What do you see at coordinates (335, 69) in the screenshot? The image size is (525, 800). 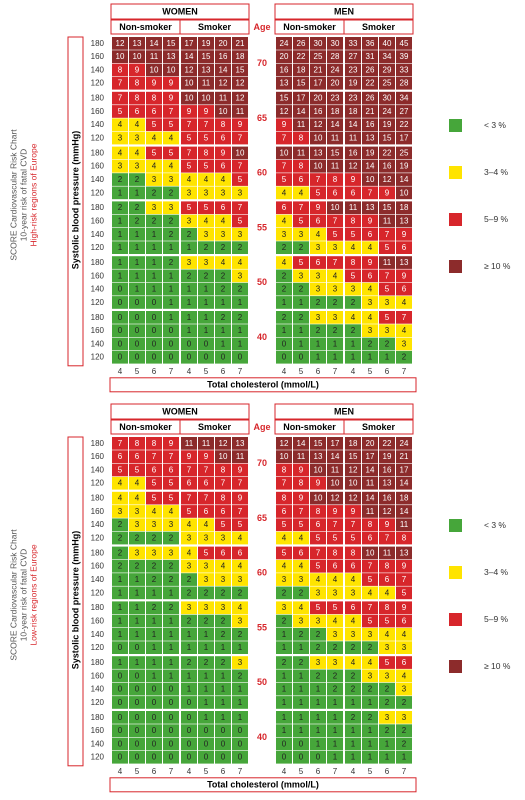 I see `risk-value: 24` at bounding box center [335, 69].